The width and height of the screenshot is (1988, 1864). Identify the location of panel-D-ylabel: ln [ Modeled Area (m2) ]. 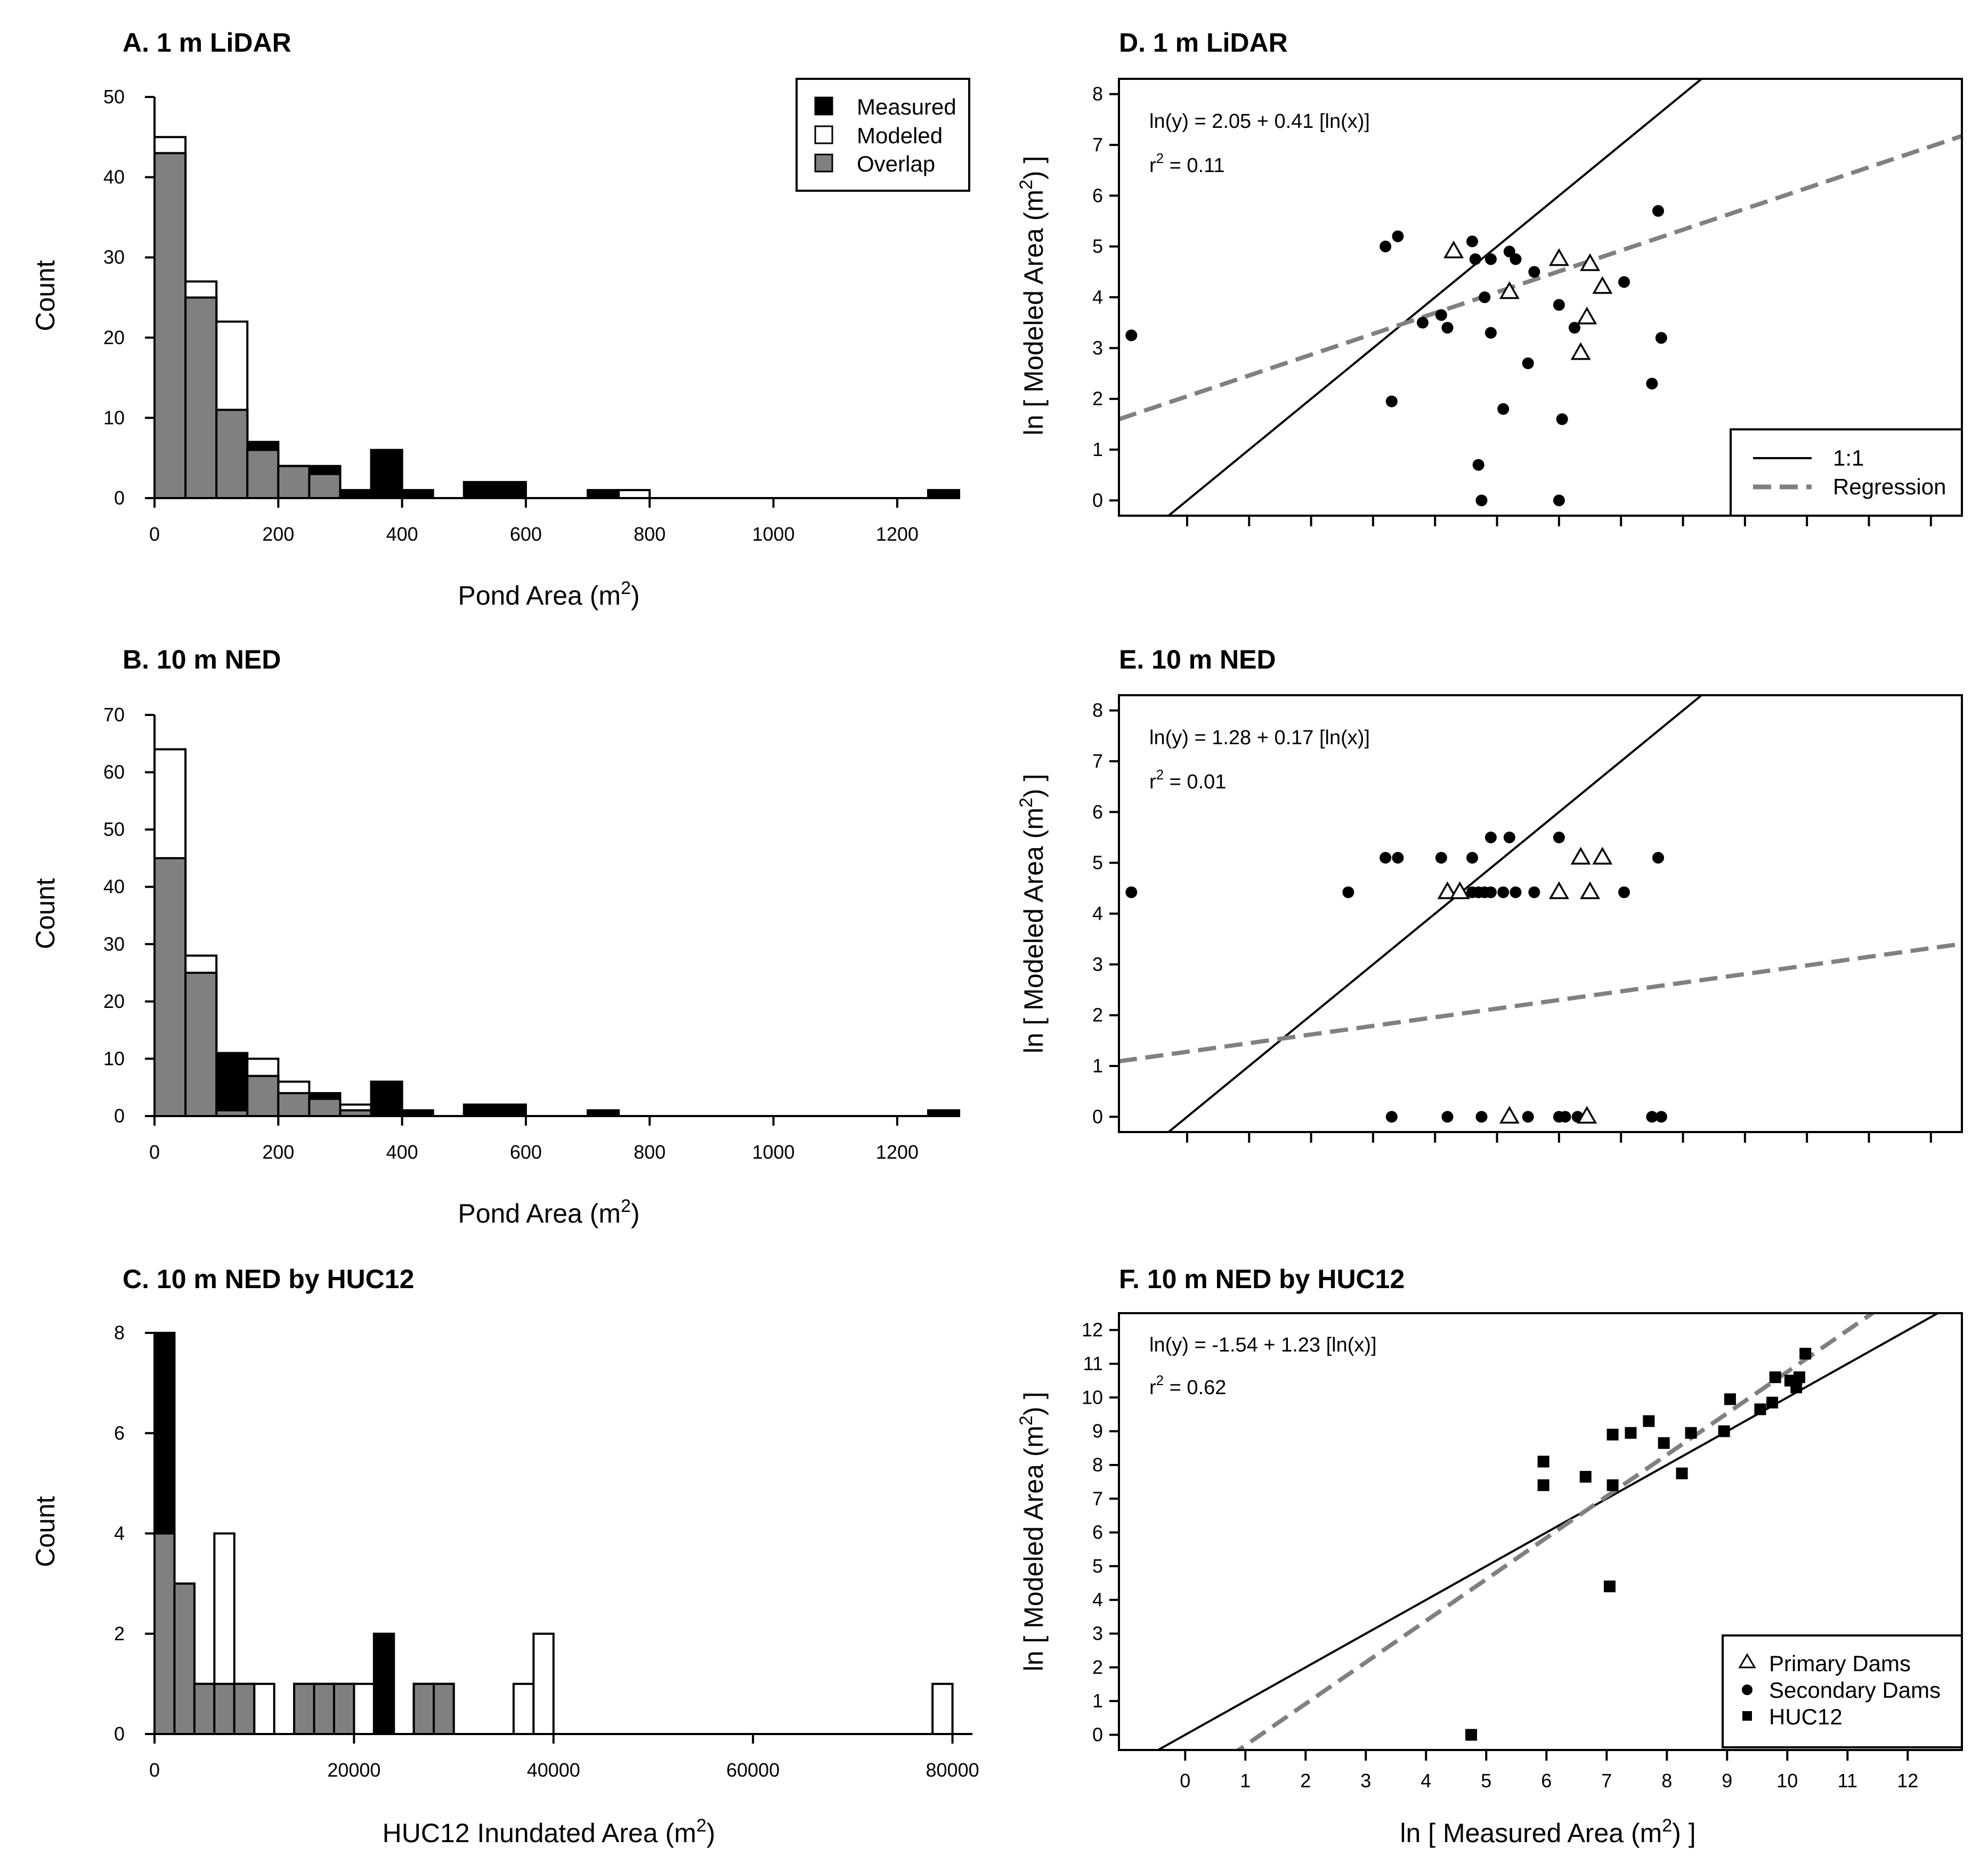
(1032, 296).